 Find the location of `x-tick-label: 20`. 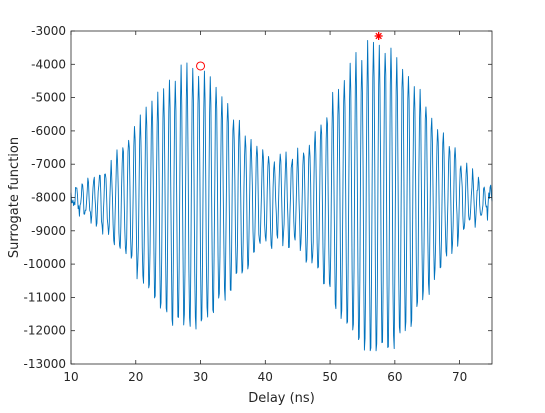

x-tick-label: 20 is located at coordinates (135, 377).